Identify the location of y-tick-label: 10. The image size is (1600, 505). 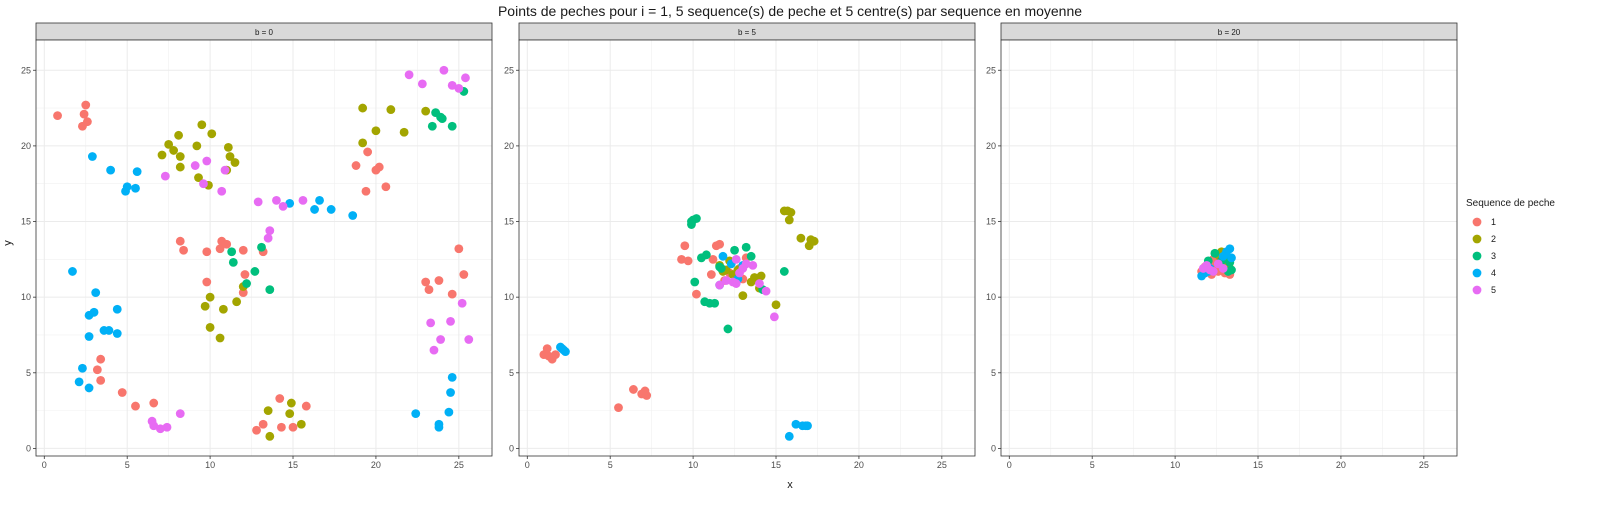
(509, 297).